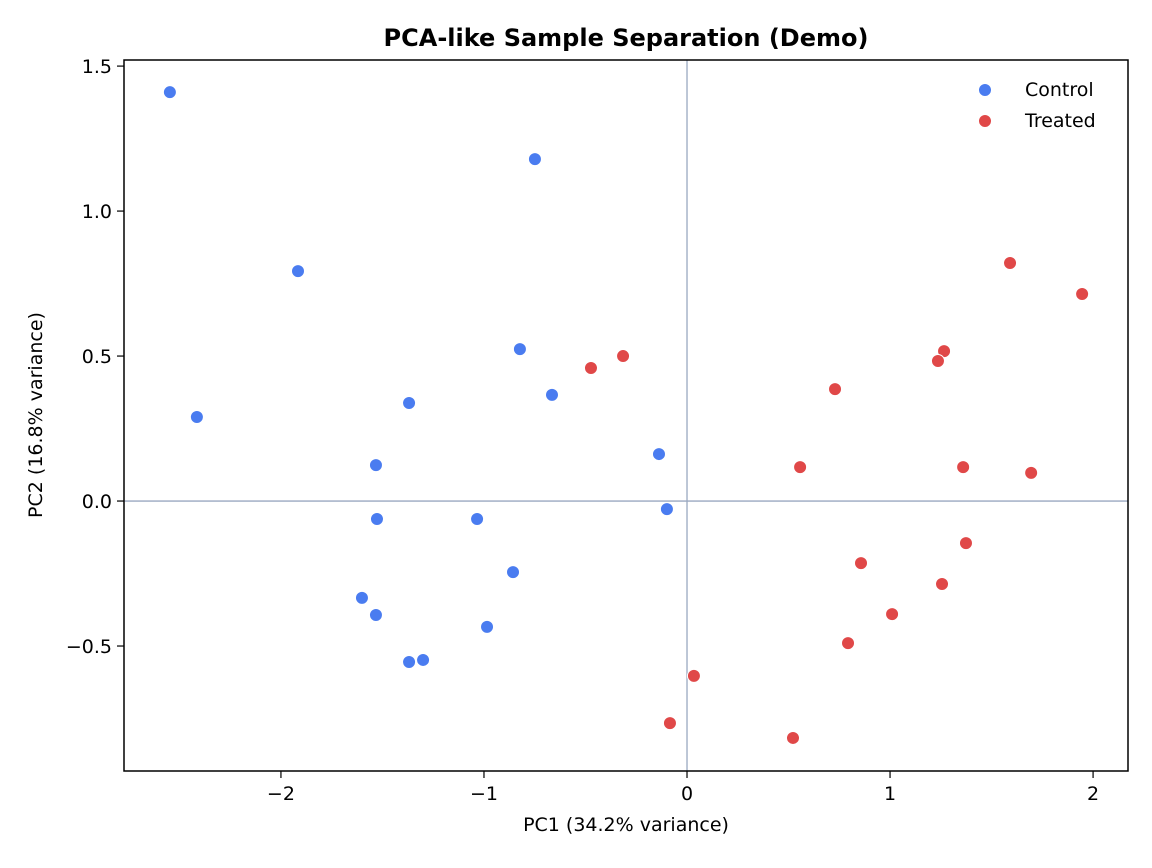 The height and width of the screenshot is (868, 1152). Describe the element at coordinates (97, 212) in the screenshot. I see `y-tick-label: 1.0` at that location.